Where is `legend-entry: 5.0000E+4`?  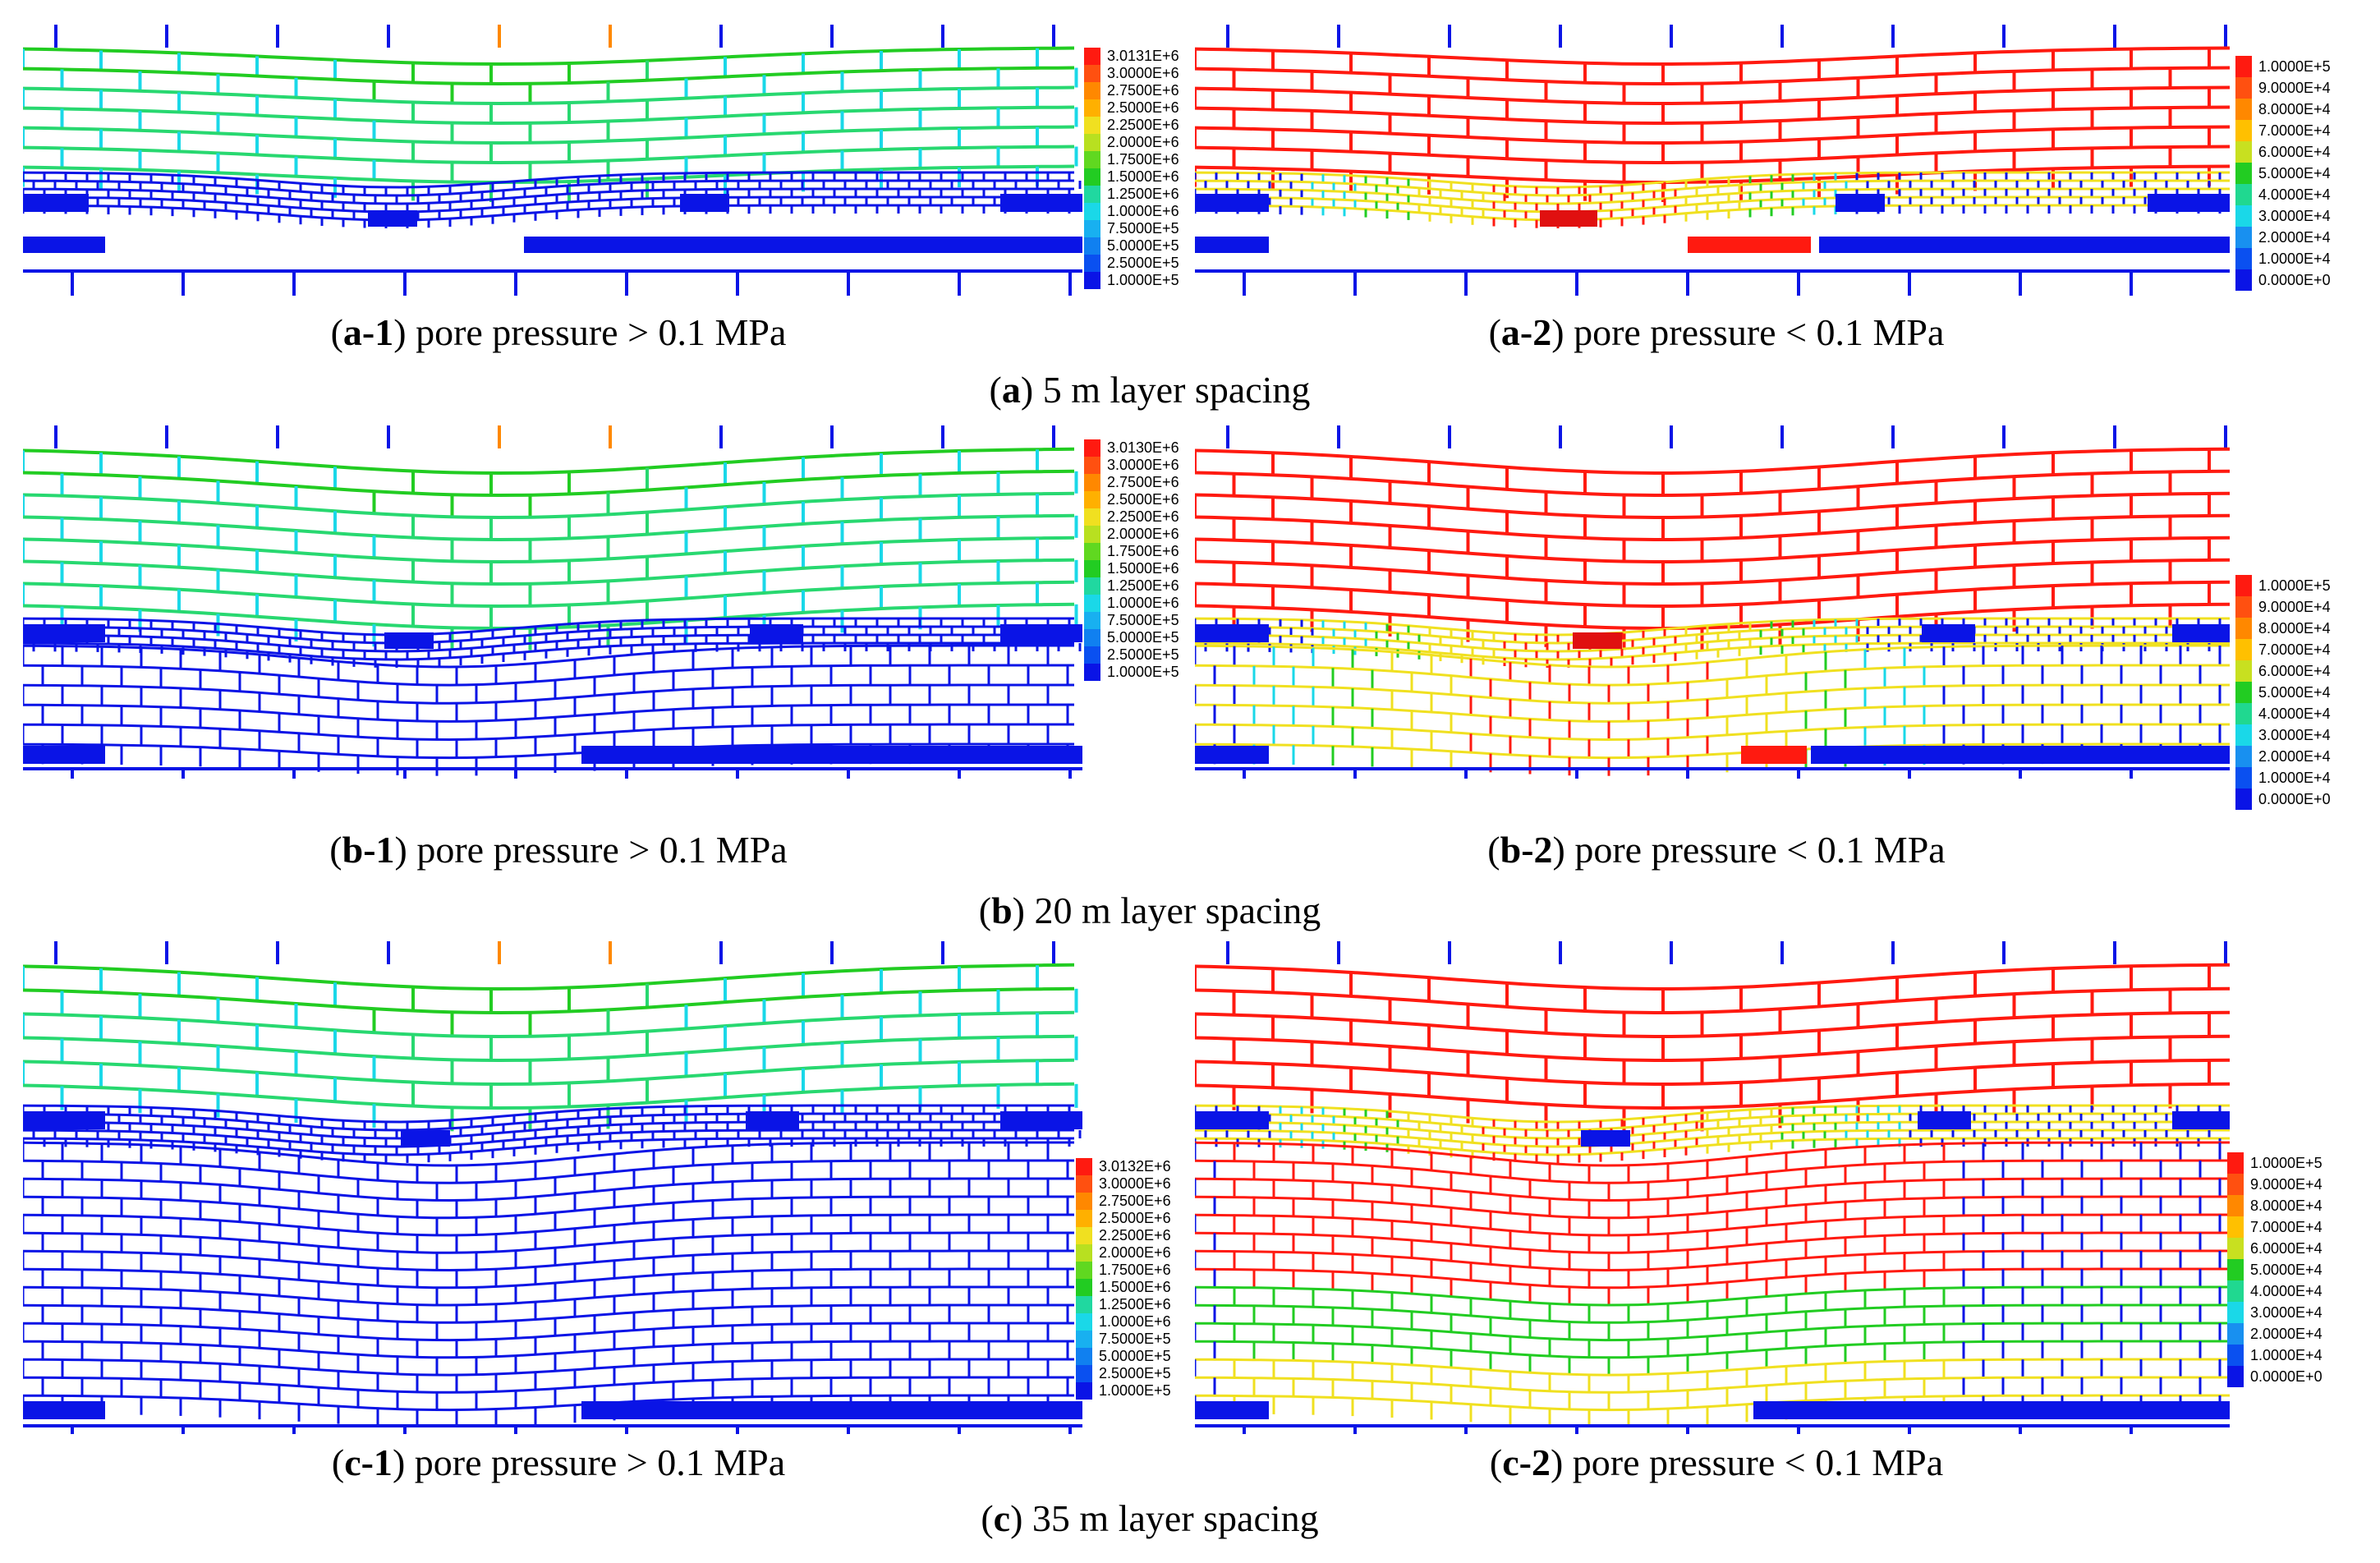 legend-entry: 5.0000E+4 is located at coordinates (2303, 1269).